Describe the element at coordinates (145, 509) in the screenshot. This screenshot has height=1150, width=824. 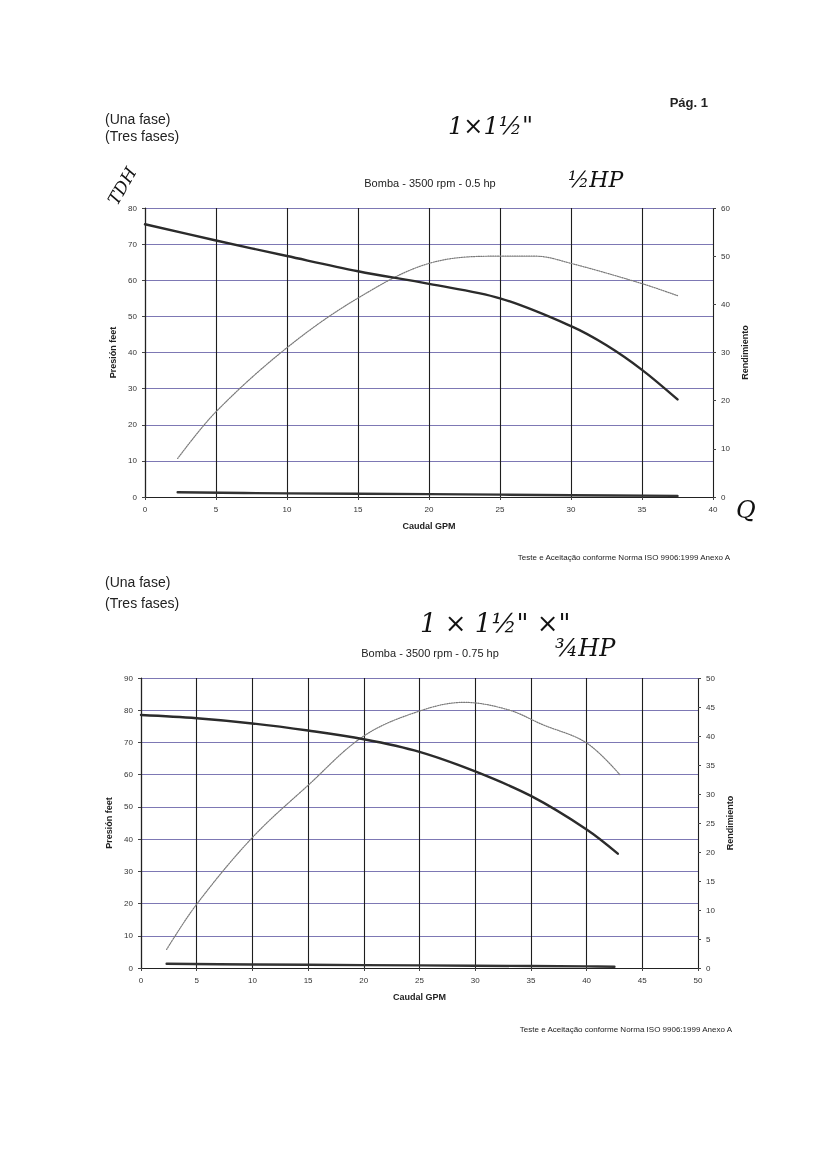
I see `x-tick-label: 0` at that location.